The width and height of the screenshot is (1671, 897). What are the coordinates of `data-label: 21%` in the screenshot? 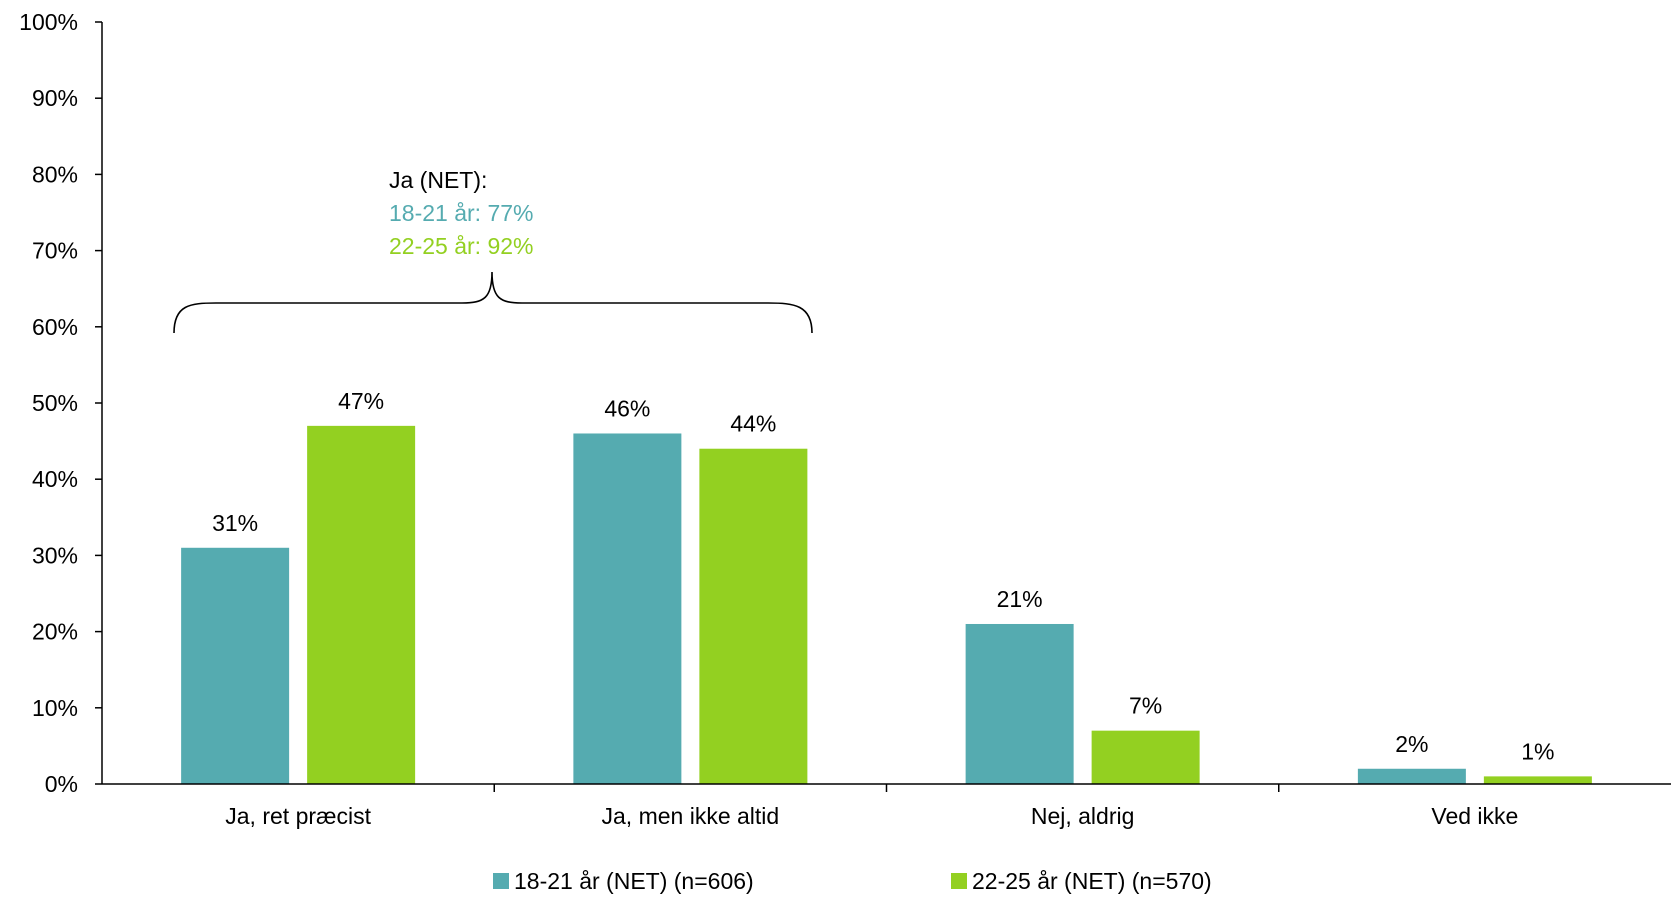 It's located at (1020, 599).